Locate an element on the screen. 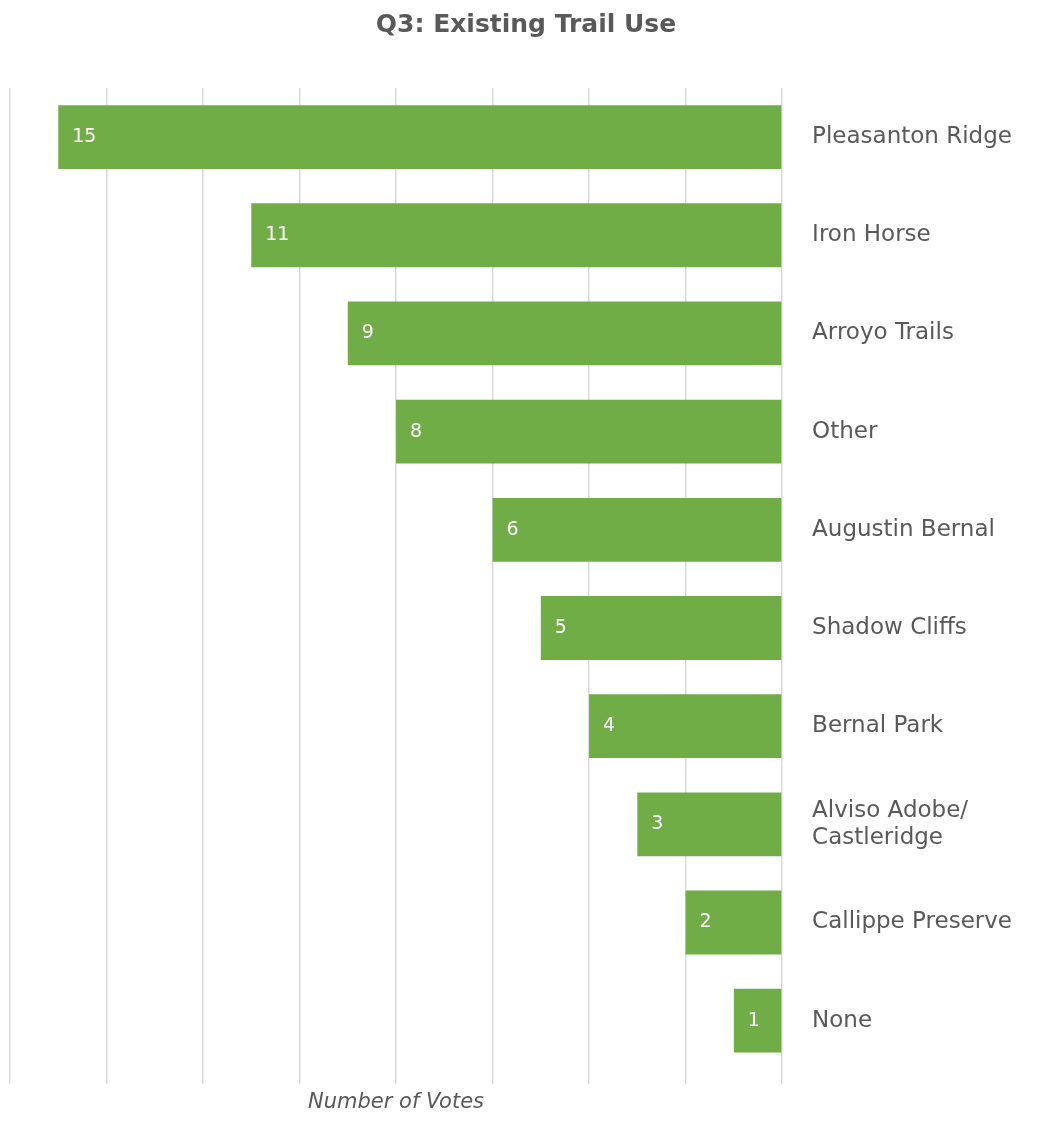 This screenshot has width=1042, height=1124. data-label: 3 is located at coordinates (657, 822).